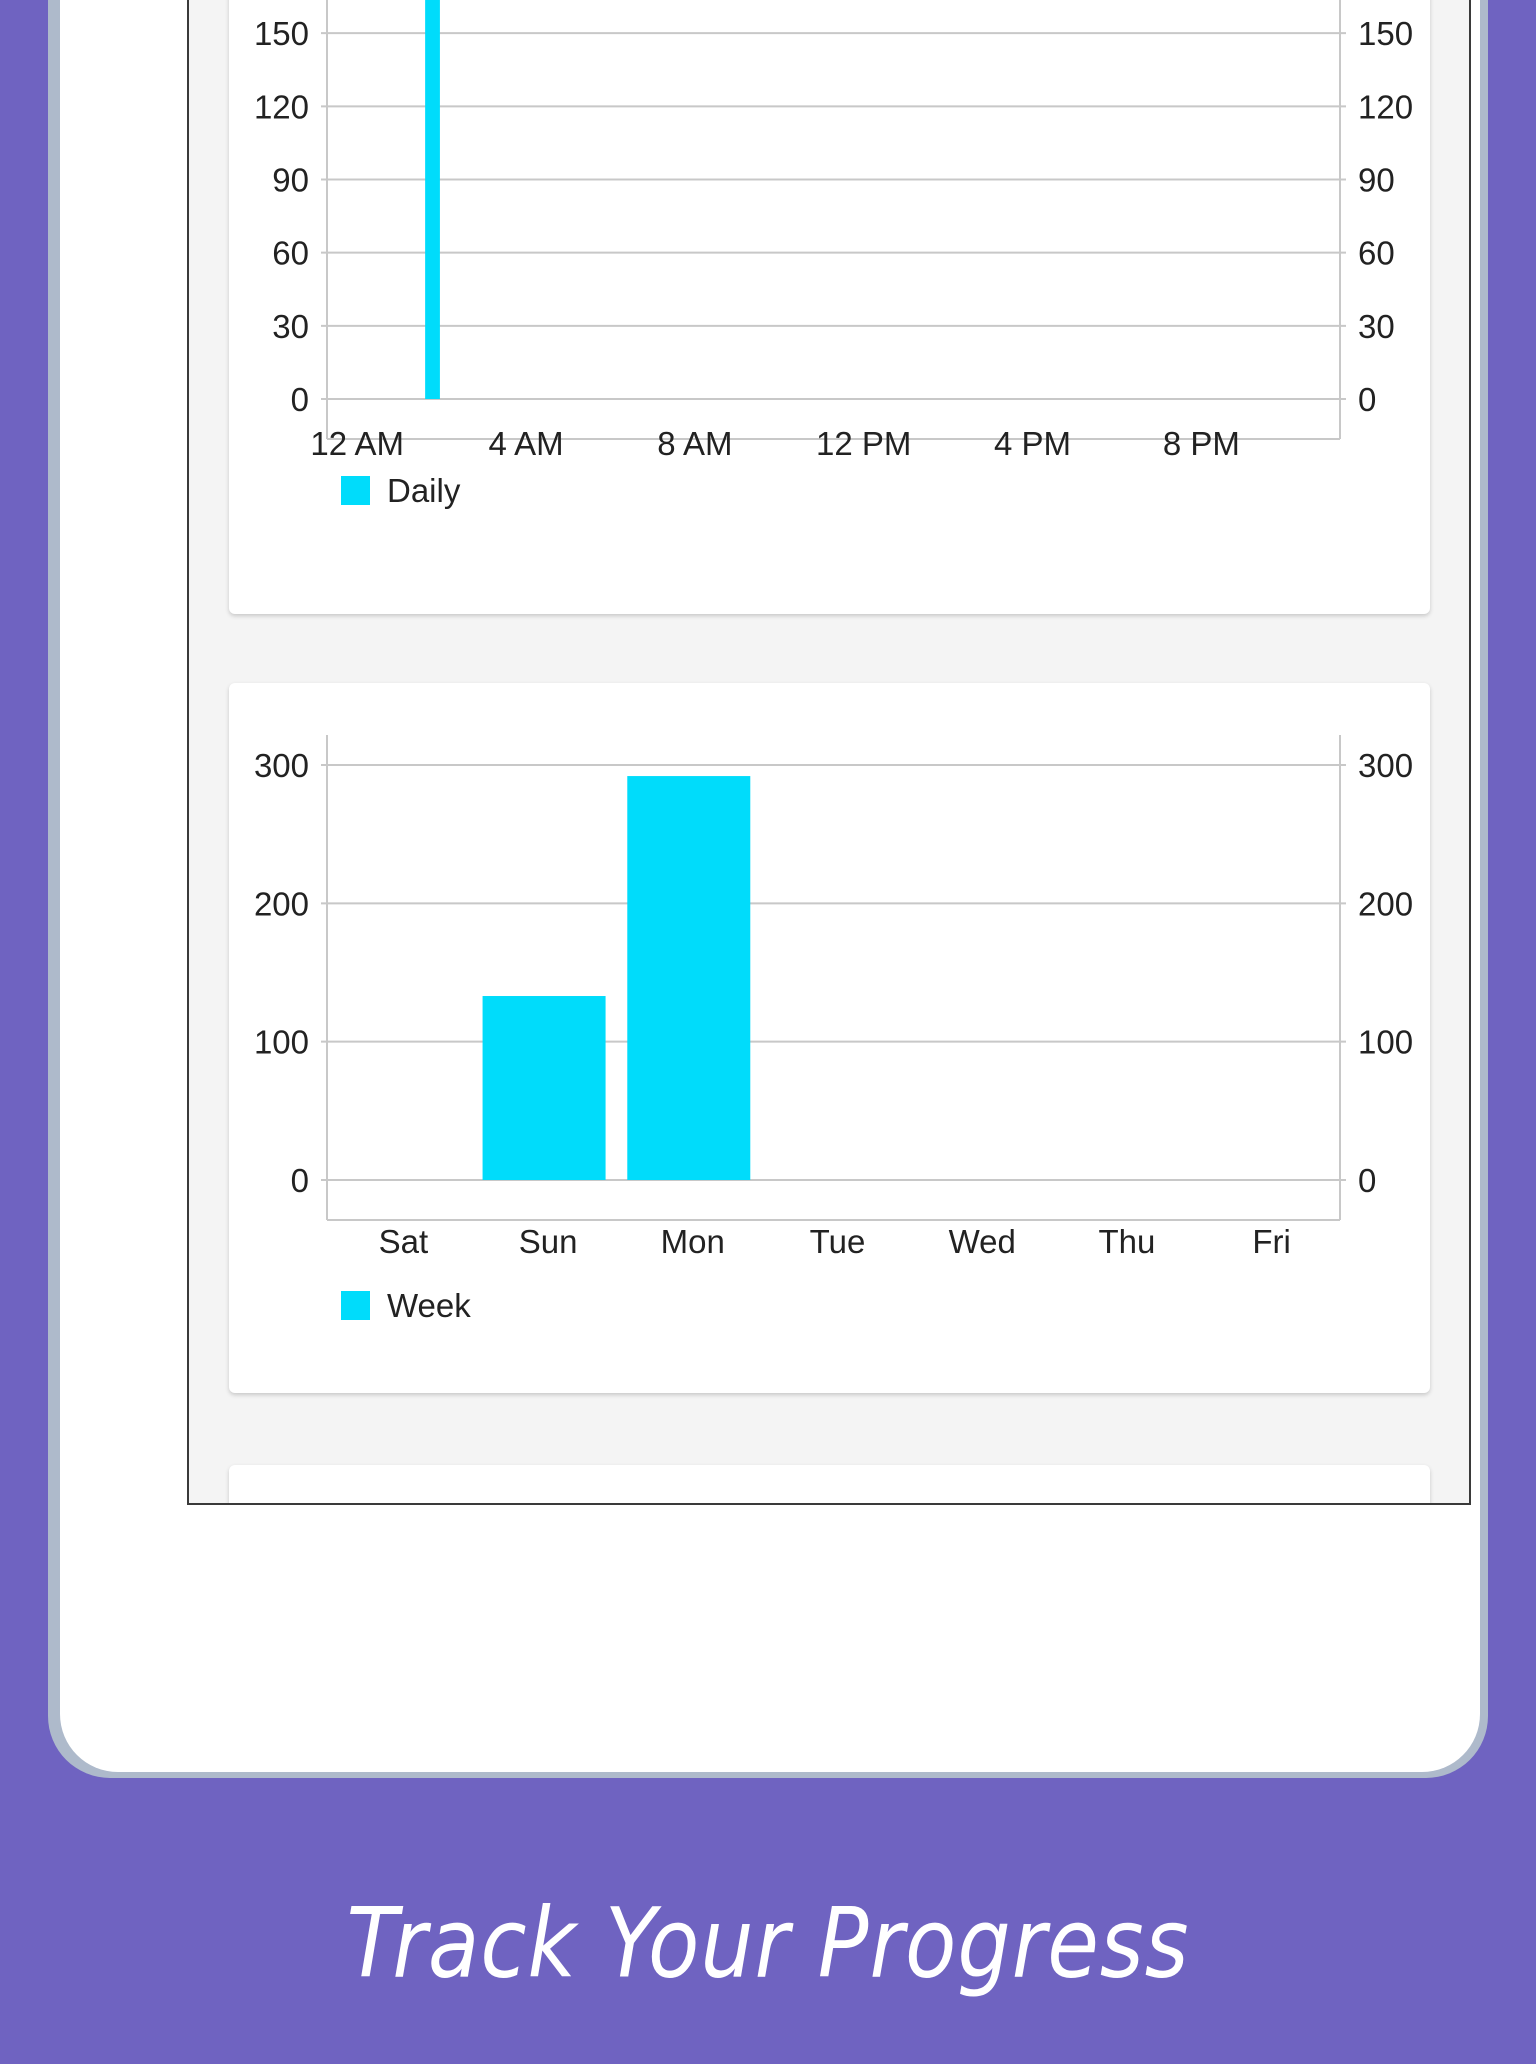 The width and height of the screenshot is (1536, 2064). I want to click on bar-mon, so click(689, 978).